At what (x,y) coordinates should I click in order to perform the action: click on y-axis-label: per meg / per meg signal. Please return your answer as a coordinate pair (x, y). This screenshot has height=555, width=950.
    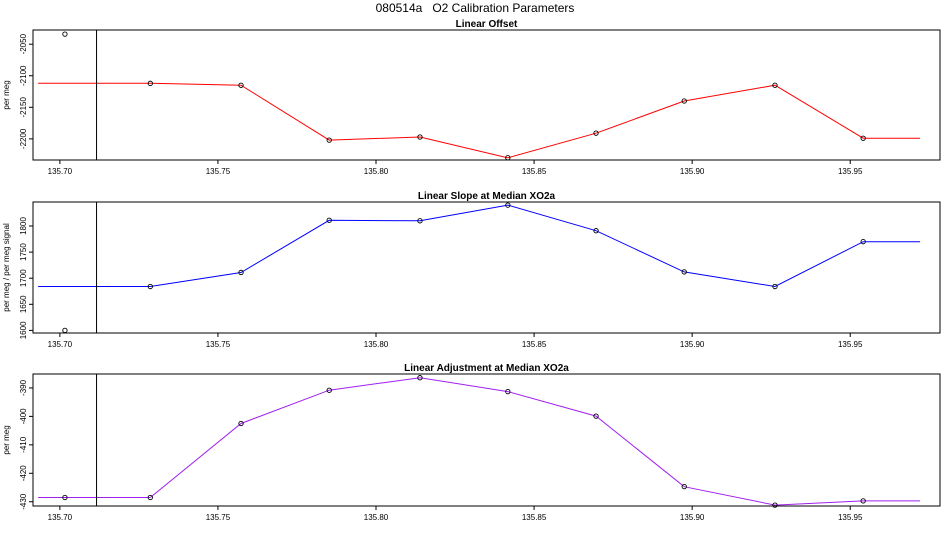
    Looking at the image, I should click on (6, 267).